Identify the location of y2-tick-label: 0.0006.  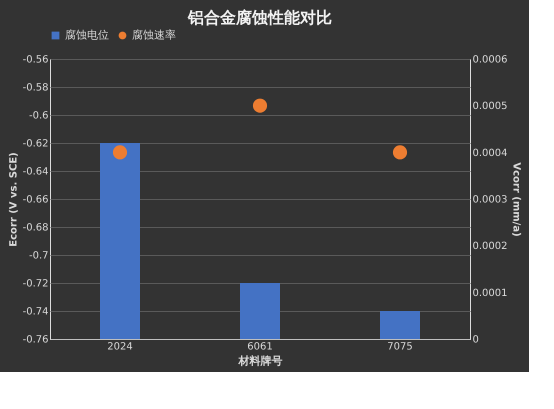
(490, 60).